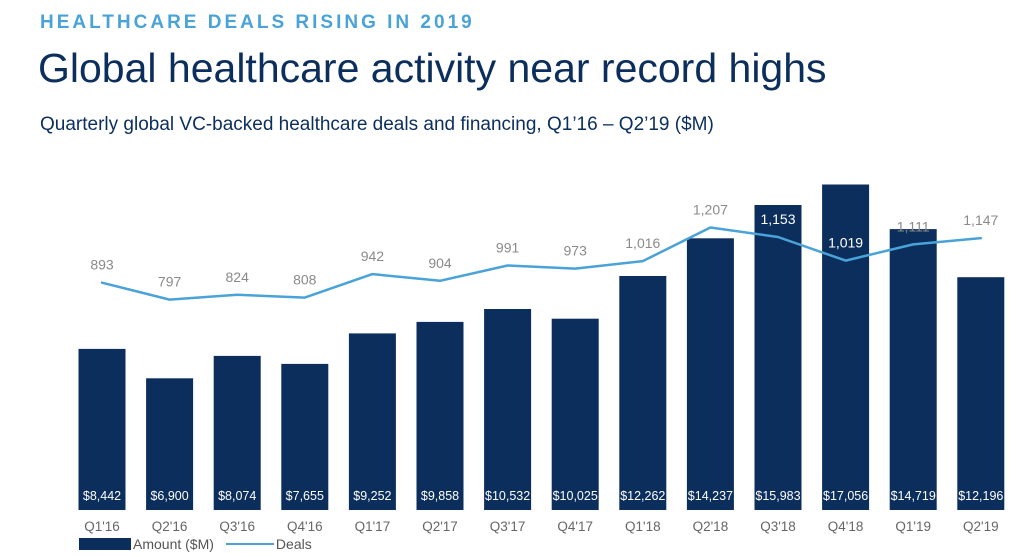 This screenshot has width=1024, height=557. I want to click on amount-bar-label: $14,719, so click(913, 496).